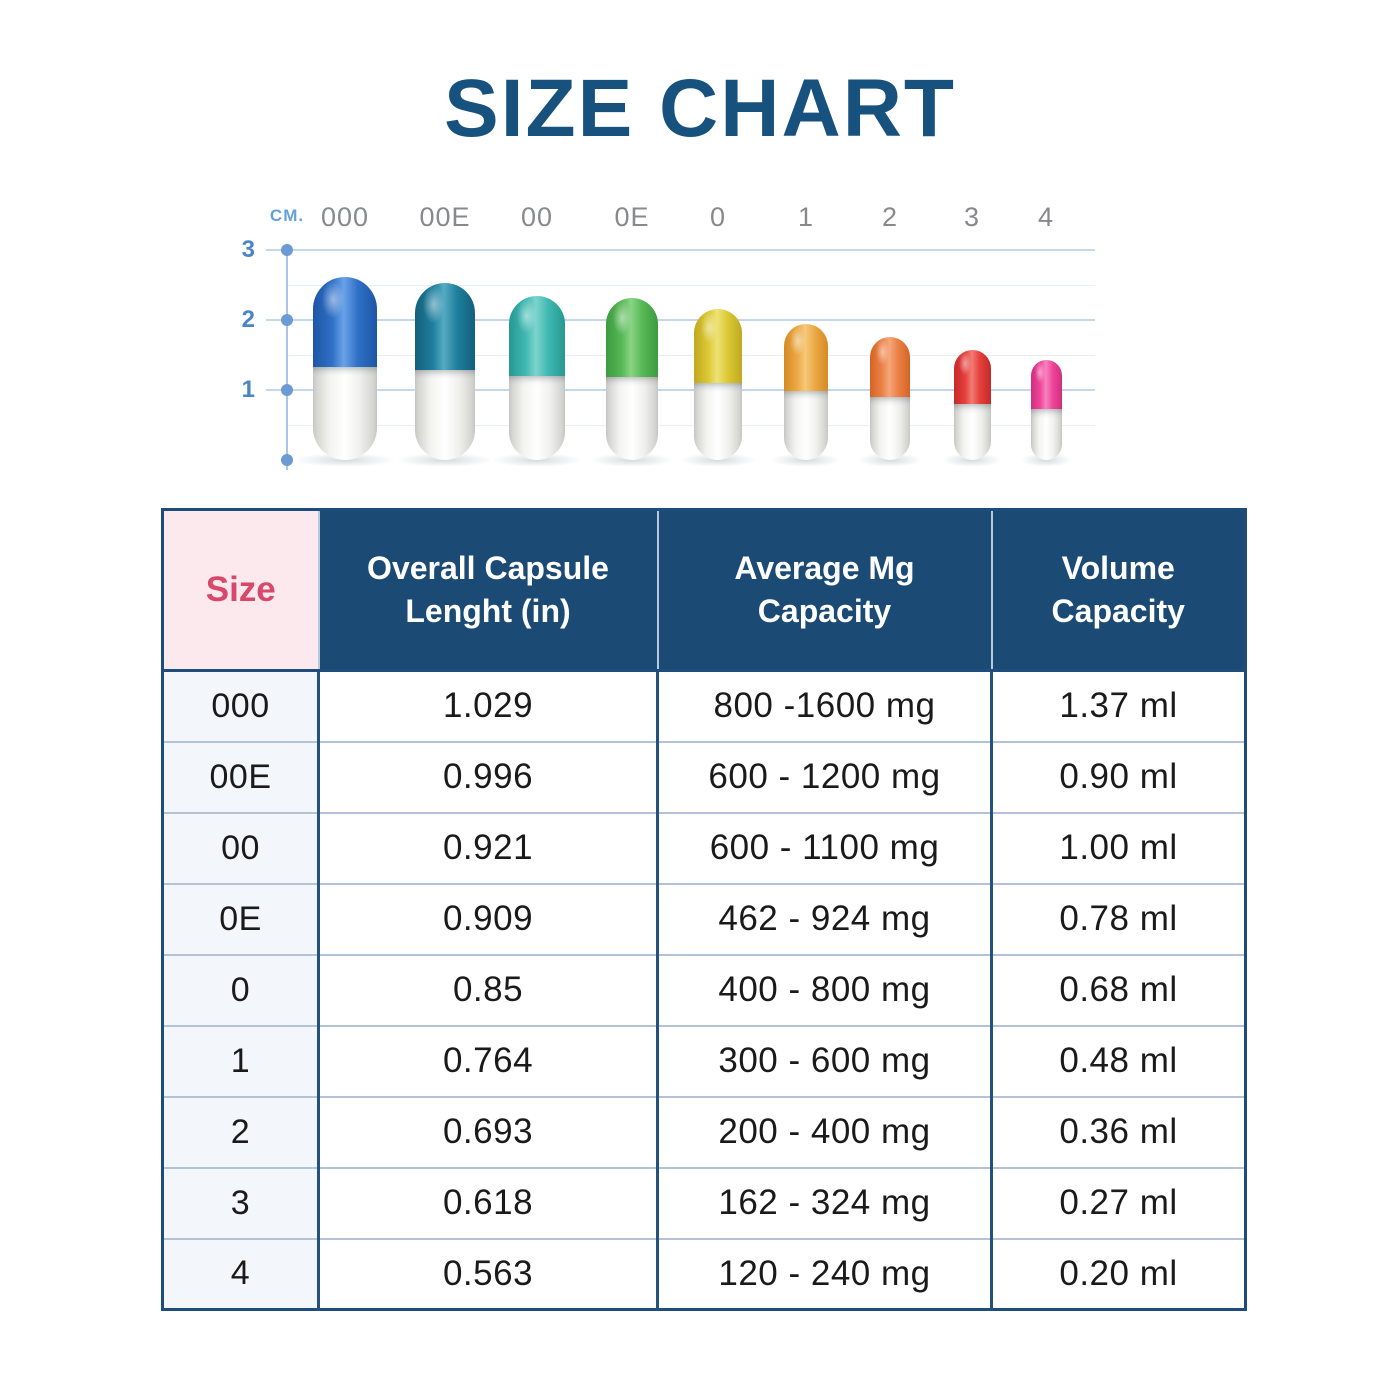 The image size is (1400, 1400). I want to click on table-row-size-000: 000 1.029 800 -1600 mg 1.37 ml, so click(704, 705).